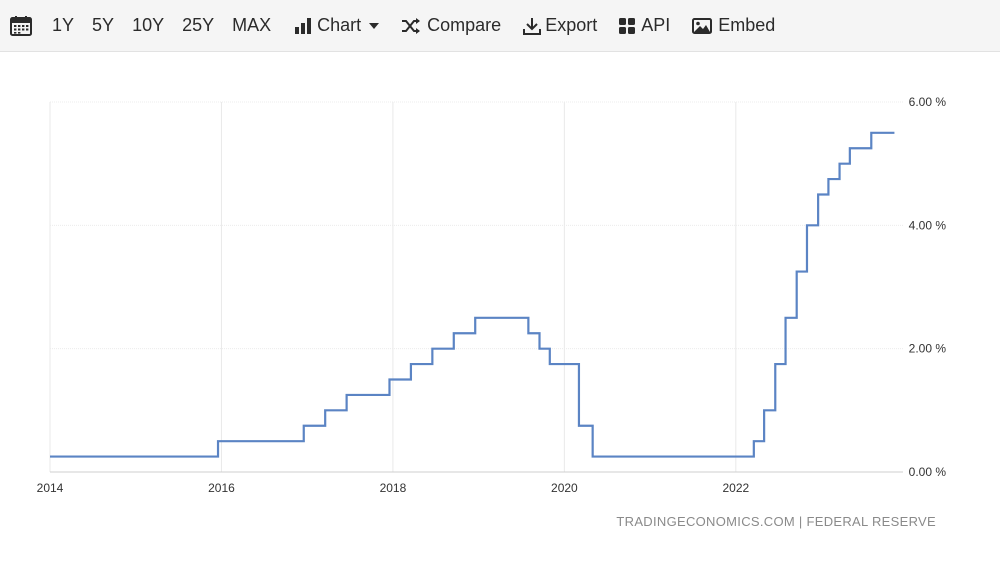  I want to click on range-1y-button: 1Y, so click(63, 25).